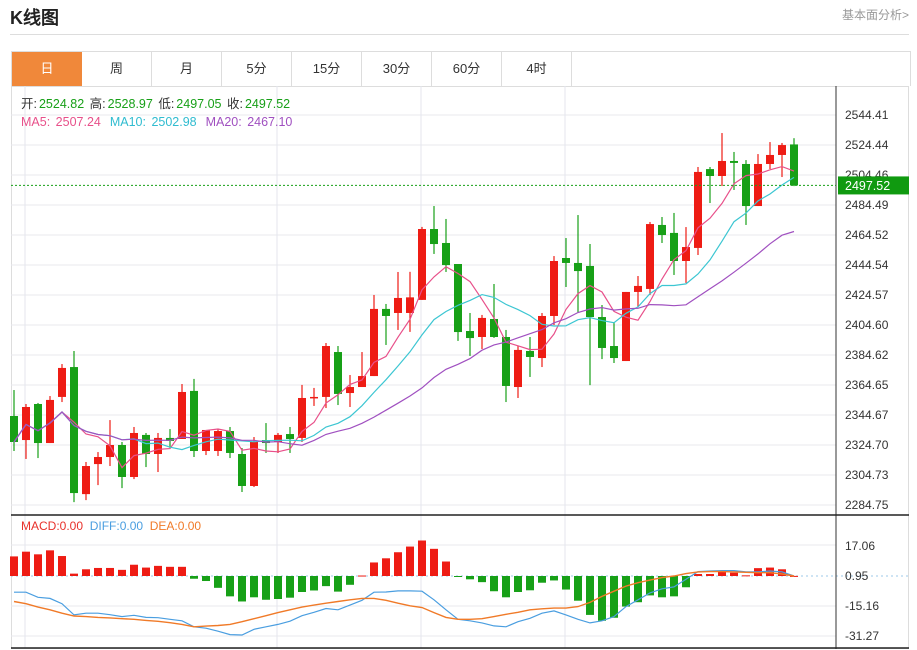 Image resolution: width=917 pixels, height=650 pixels. What do you see at coordinates (867, 355) in the screenshot?
I see `price-tick: 2384.62` at bounding box center [867, 355].